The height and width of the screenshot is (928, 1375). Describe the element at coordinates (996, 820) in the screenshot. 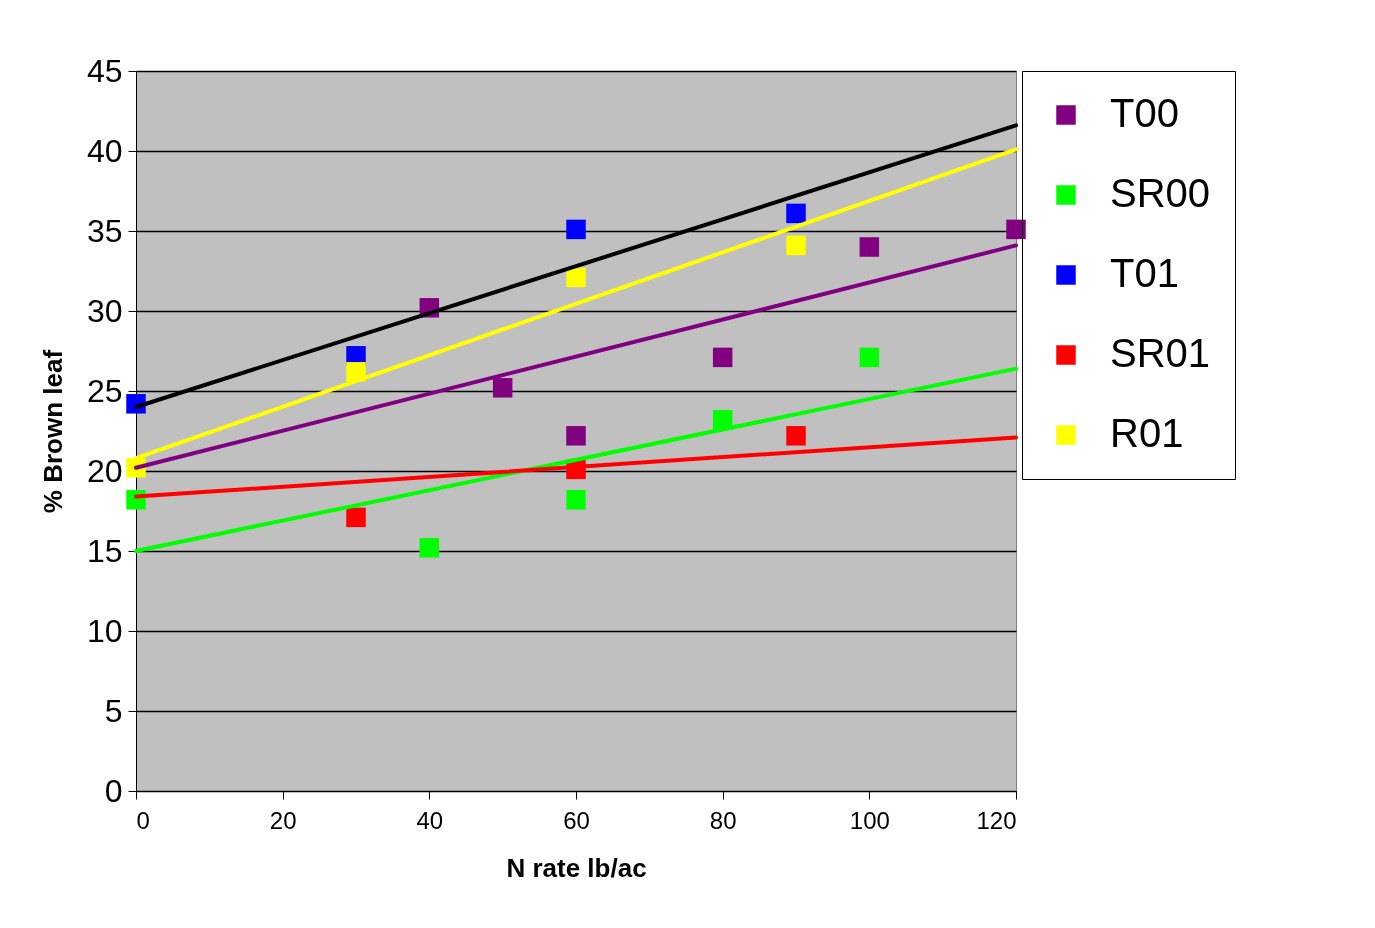

I see `x-tick-label: 120` at that location.